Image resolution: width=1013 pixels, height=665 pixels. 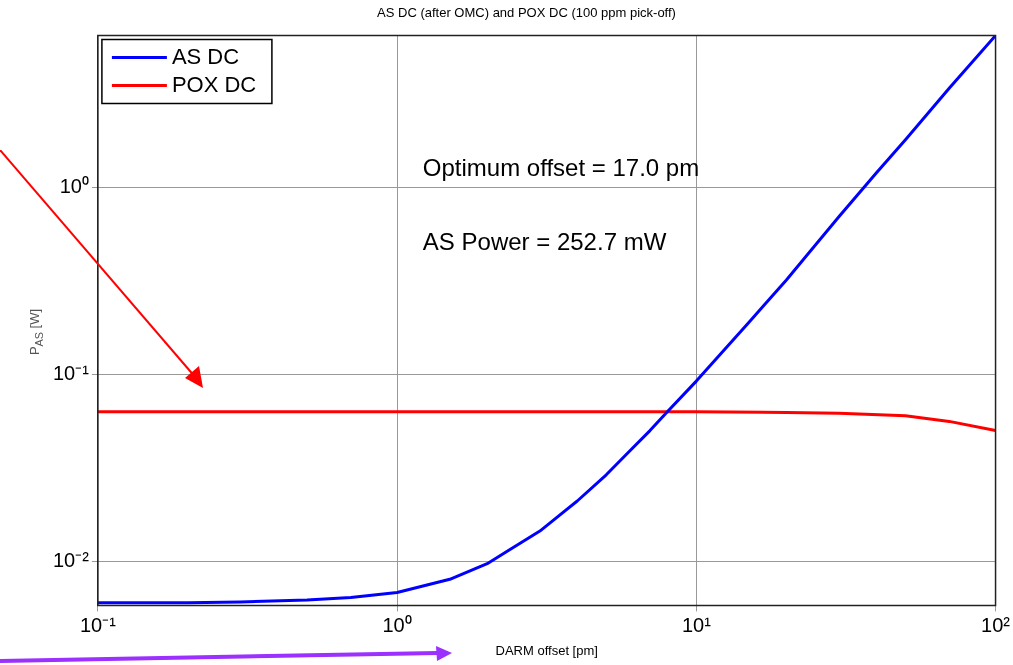 What do you see at coordinates (71, 559) in the screenshot?
I see `y-tick-label: 10⁻²` at bounding box center [71, 559].